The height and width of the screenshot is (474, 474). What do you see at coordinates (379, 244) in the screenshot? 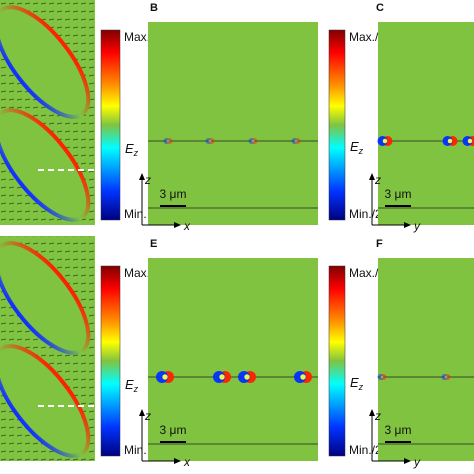
I see `panel-label: F` at bounding box center [379, 244].